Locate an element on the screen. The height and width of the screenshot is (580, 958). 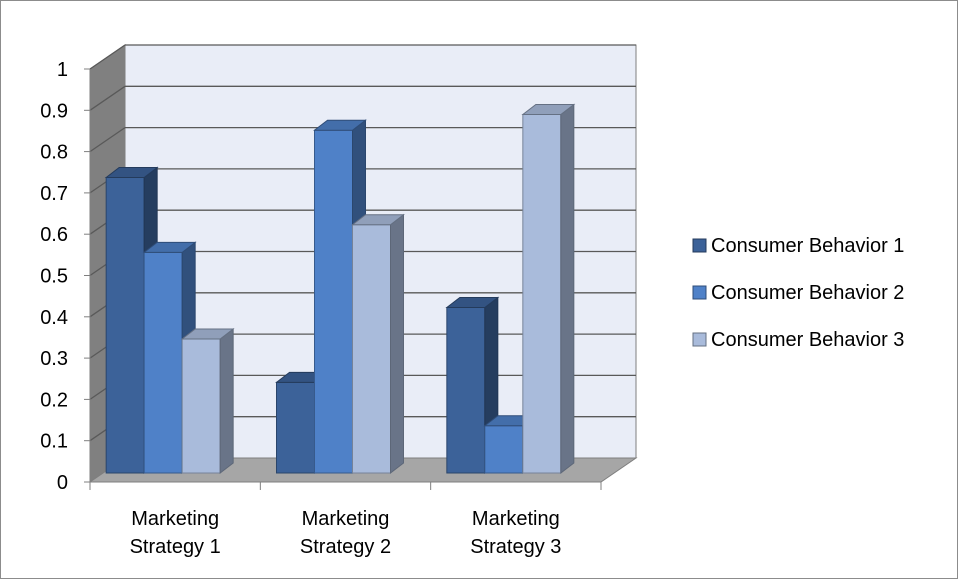
y-tick-label: 0.7 is located at coordinates (54, 194).